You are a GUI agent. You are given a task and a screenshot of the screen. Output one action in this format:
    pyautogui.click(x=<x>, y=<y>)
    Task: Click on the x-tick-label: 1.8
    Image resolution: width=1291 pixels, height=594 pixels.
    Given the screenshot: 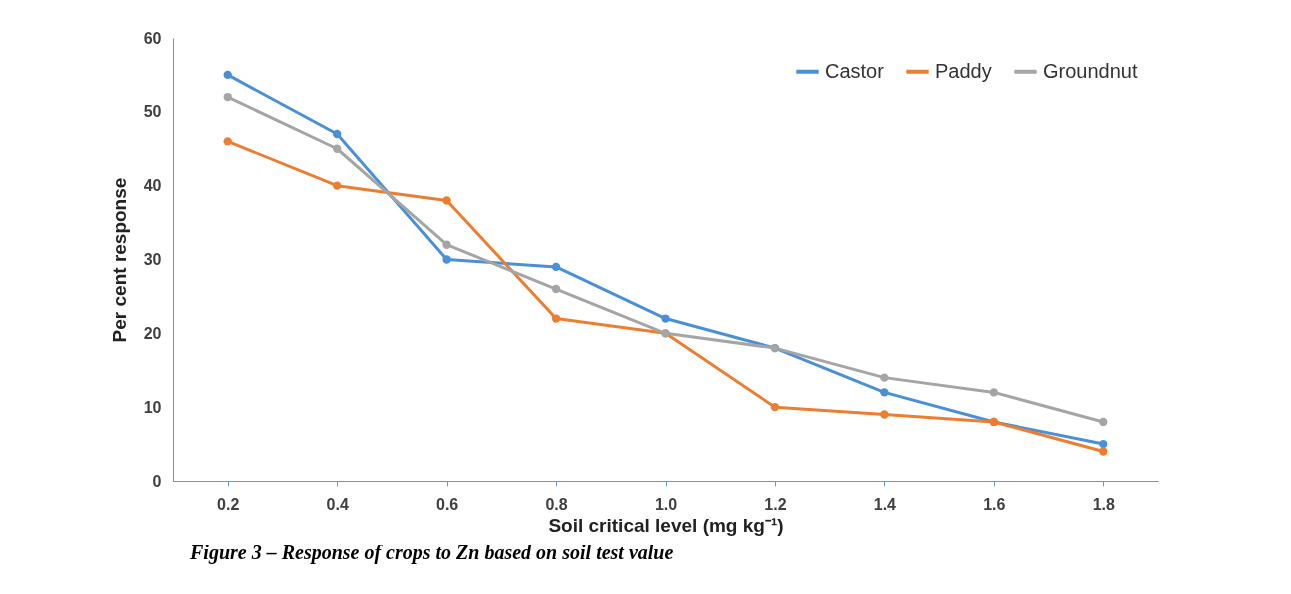 What is the action you would take?
    pyautogui.click(x=1103, y=504)
    